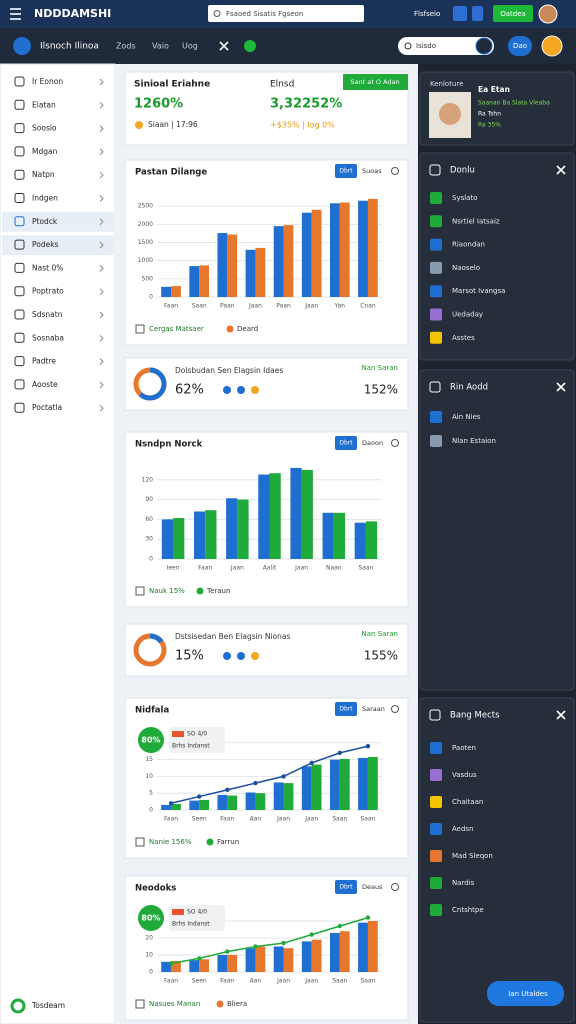 The image size is (576, 1024). I want to click on panel-item: Vasdus, so click(464, 775).